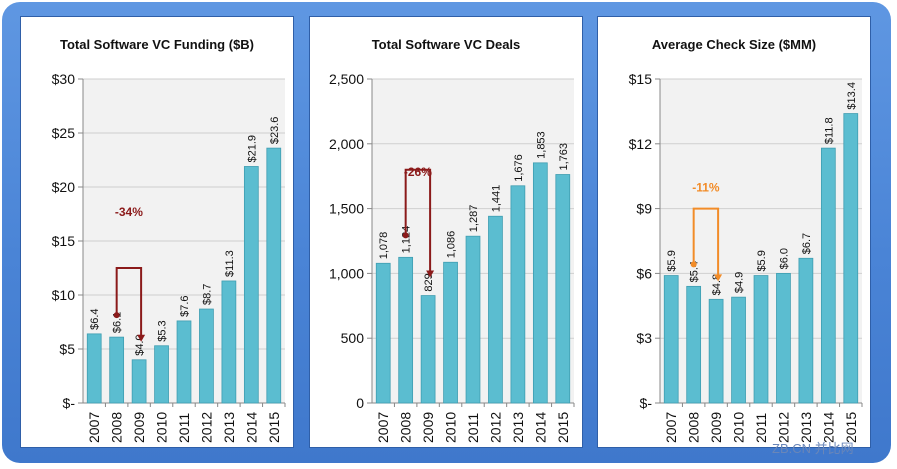 The width and height of the screenshot is (897, 469). I want to click on data-label: $4.9, so click(740, 282).